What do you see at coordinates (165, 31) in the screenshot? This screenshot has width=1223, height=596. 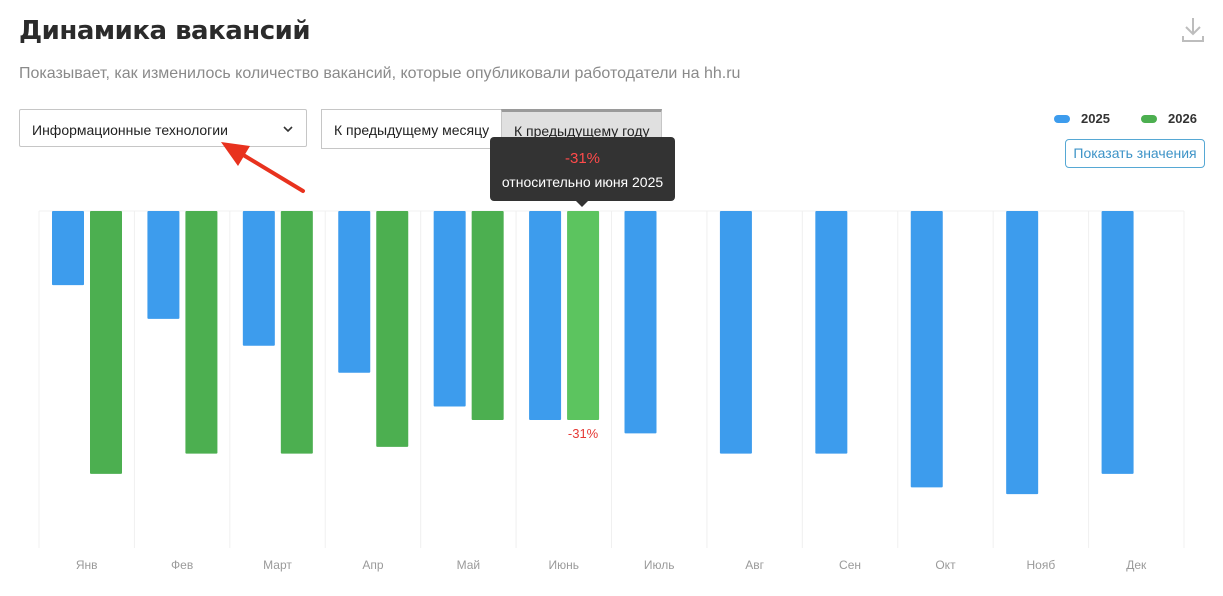 I see `page-title: Динамика вакансий` at bounding box center [165, 31].